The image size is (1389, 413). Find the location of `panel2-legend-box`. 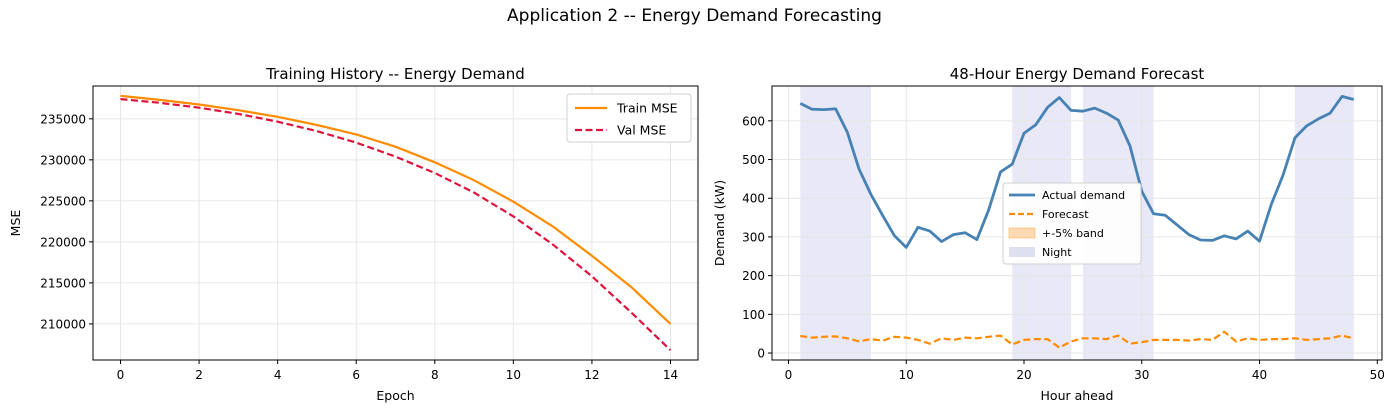

panel2-legend-box is located at coordinates (1072, 223).